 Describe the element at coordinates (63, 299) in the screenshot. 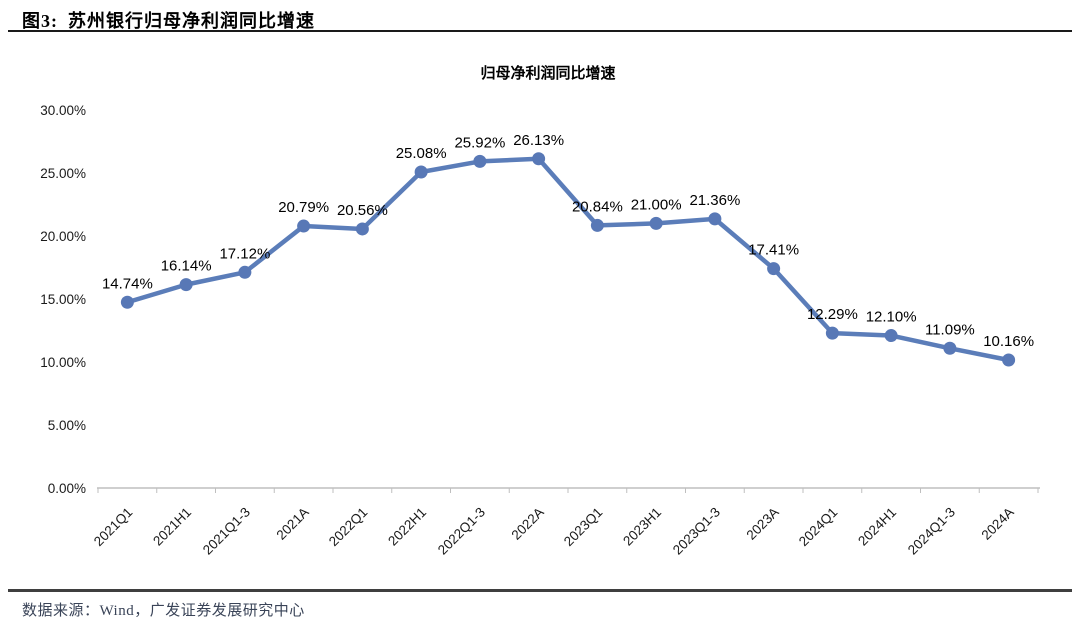

I see `y-axis-label: 15.00%` at that location.